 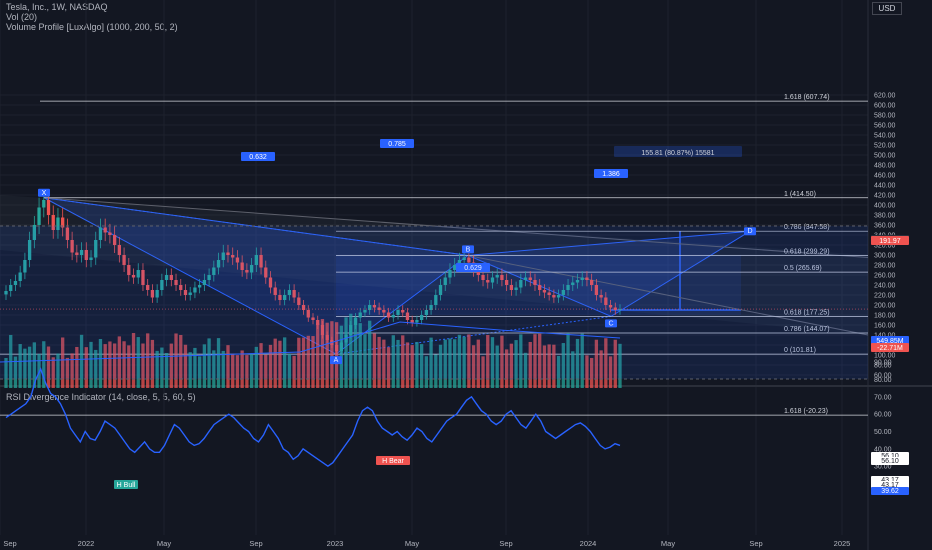 I want to click on pattern-ratio-label: 0.785, so click(x=397, y=144).